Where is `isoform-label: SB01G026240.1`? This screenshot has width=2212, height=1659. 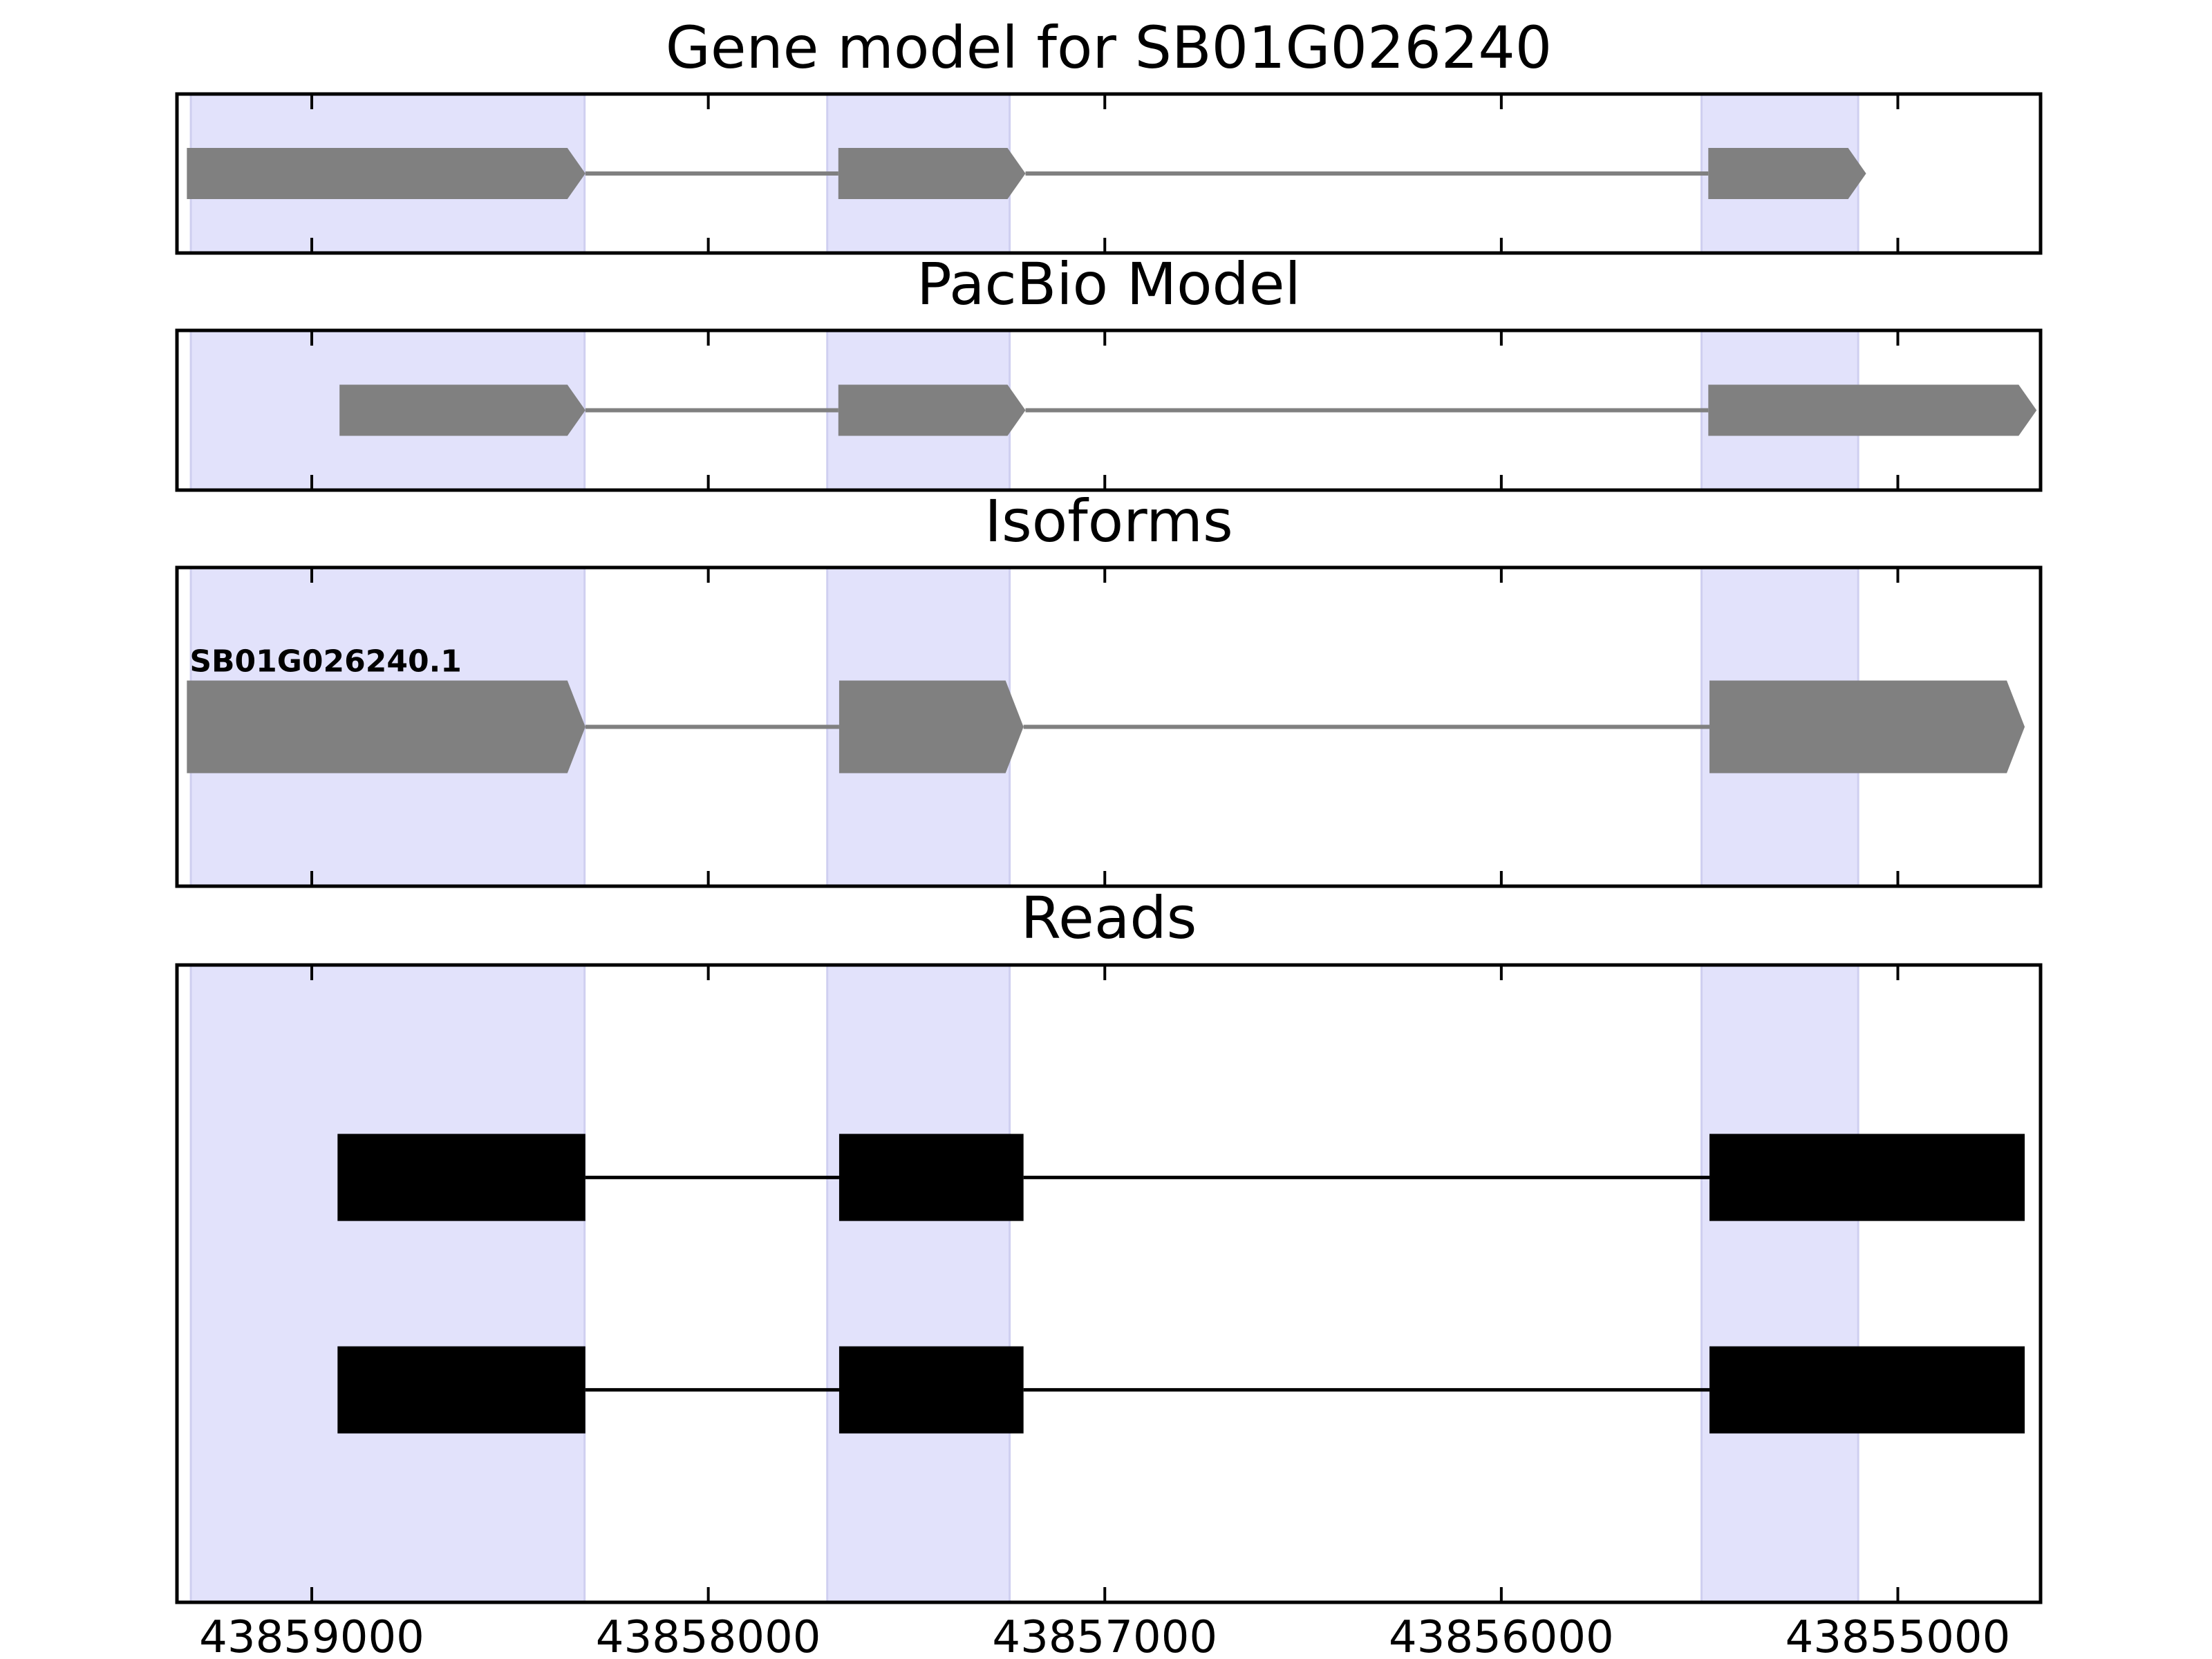
isoform-label: SB01G026240.1 is located at coordinates (325, 661).